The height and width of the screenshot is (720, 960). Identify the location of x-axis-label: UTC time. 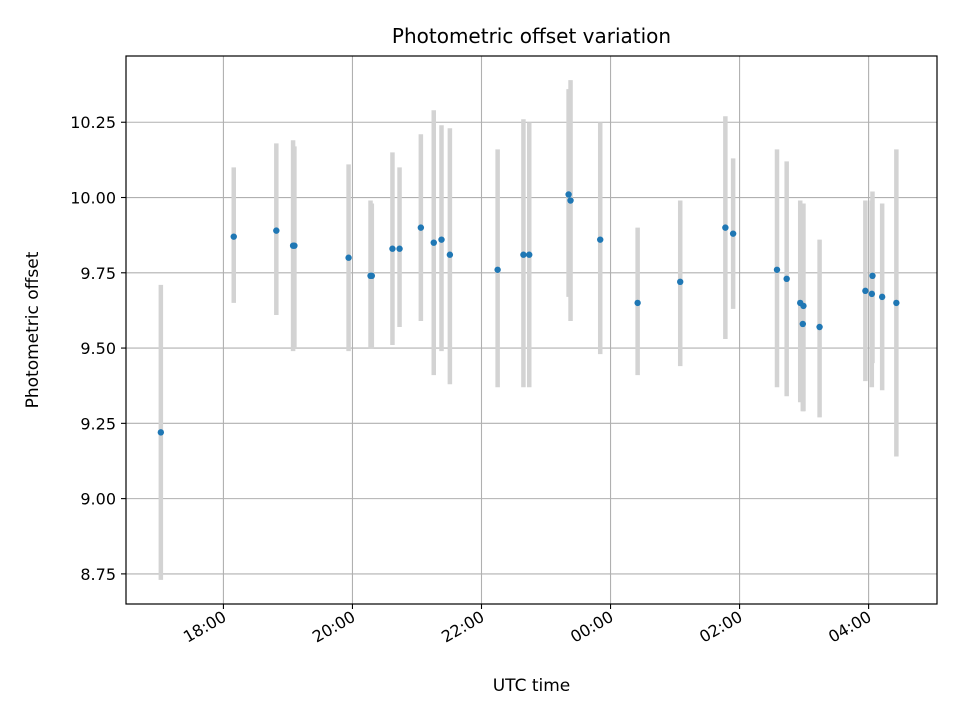
(532, 686).